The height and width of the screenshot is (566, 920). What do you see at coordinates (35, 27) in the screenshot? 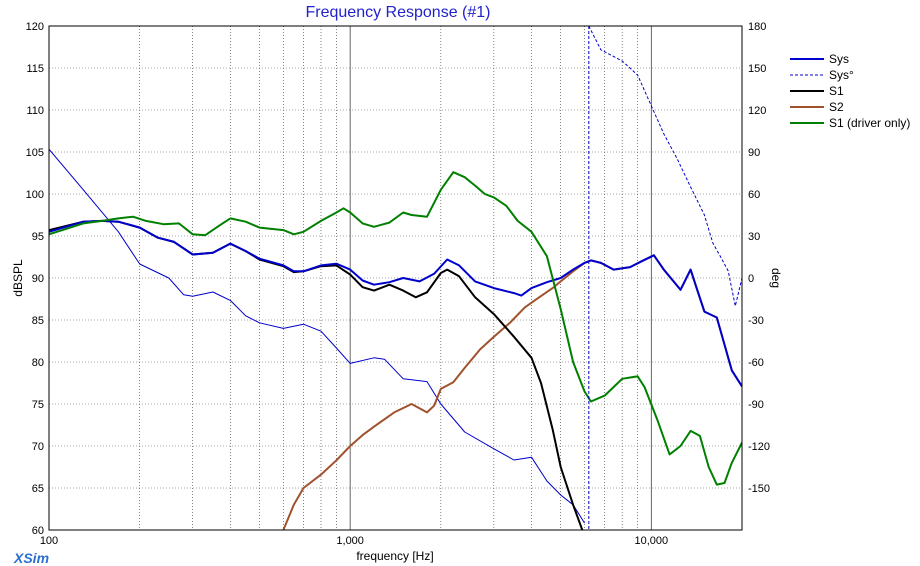
I see `y-left-tick-label: 120` at bounding box center [35, 27].